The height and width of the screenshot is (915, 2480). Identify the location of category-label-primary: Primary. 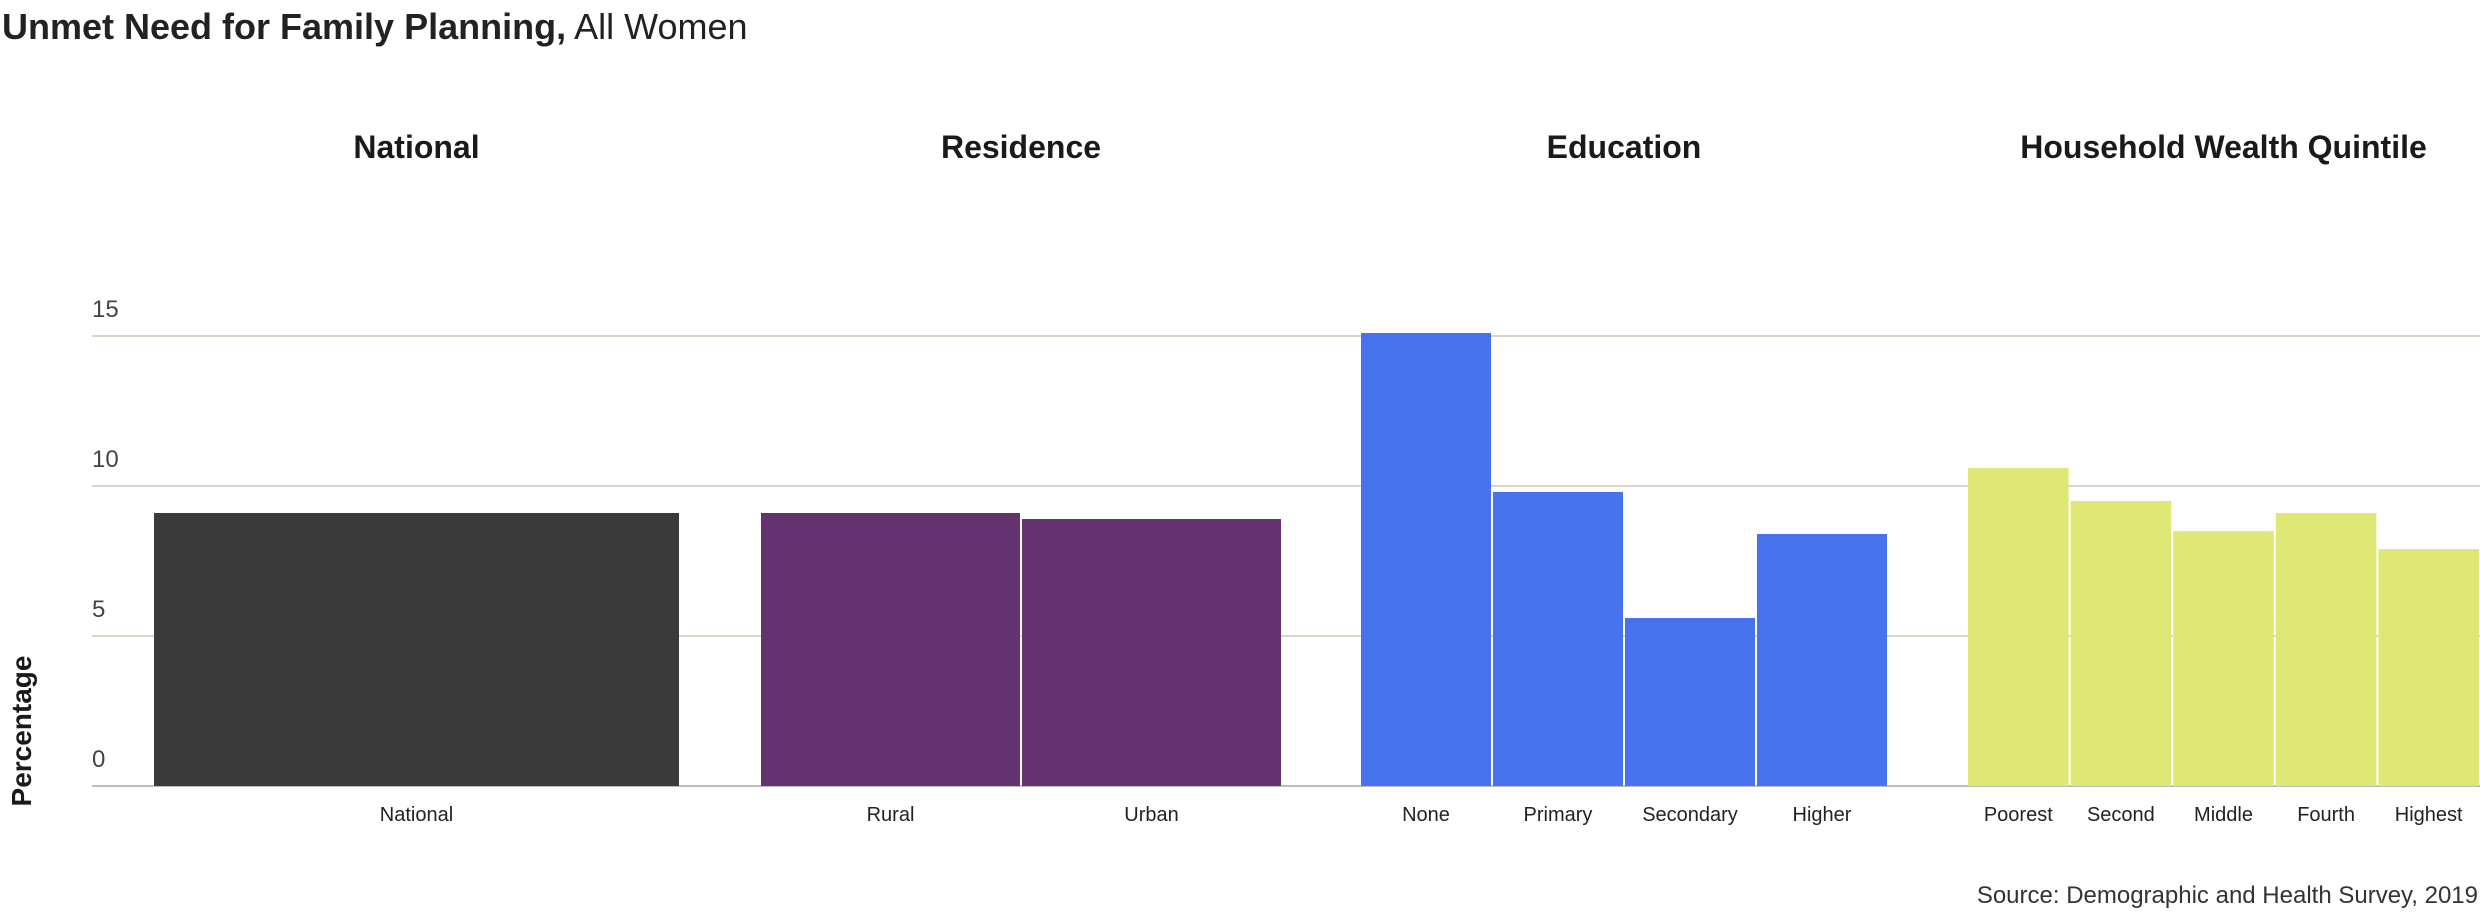
(1558, 815).